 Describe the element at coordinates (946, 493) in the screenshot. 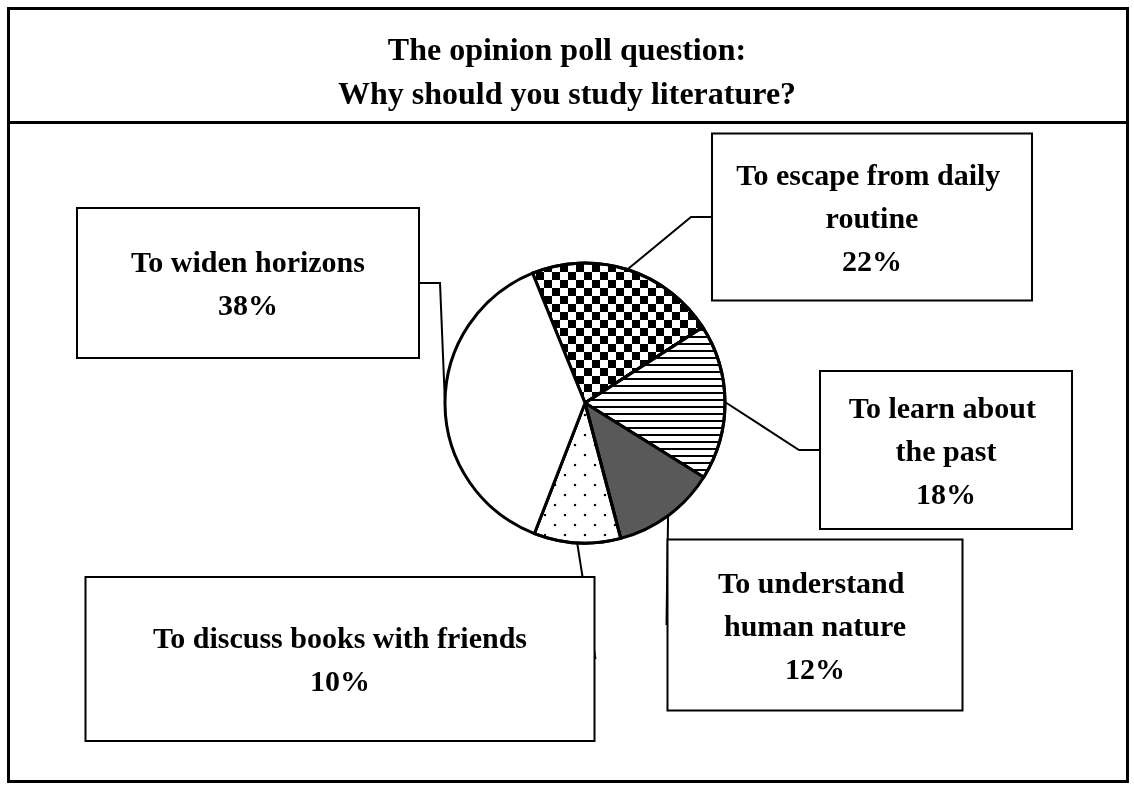

I see `data-label: 18%` at that location.